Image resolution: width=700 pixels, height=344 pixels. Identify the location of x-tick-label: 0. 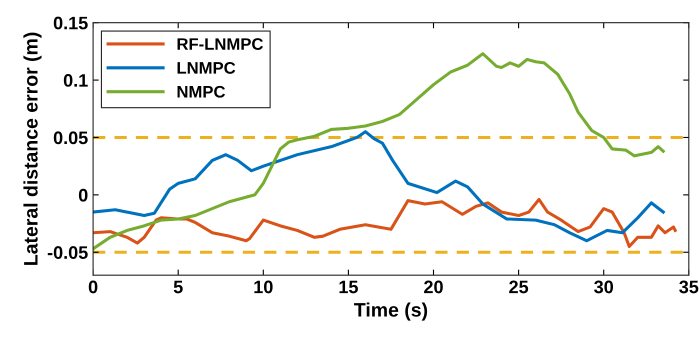
(93, 287).